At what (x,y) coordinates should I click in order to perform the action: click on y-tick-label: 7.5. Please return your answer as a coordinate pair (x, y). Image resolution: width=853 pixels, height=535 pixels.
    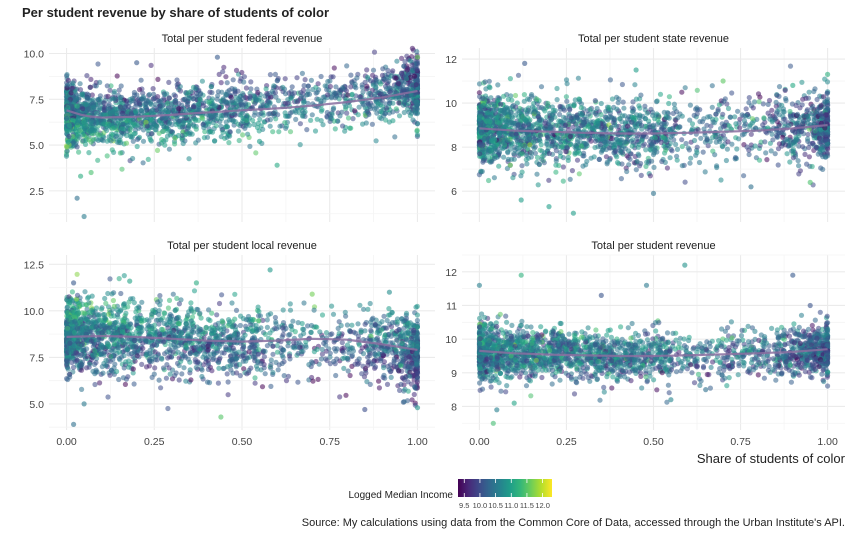
    Looking at the image, I should click on (36, 100).